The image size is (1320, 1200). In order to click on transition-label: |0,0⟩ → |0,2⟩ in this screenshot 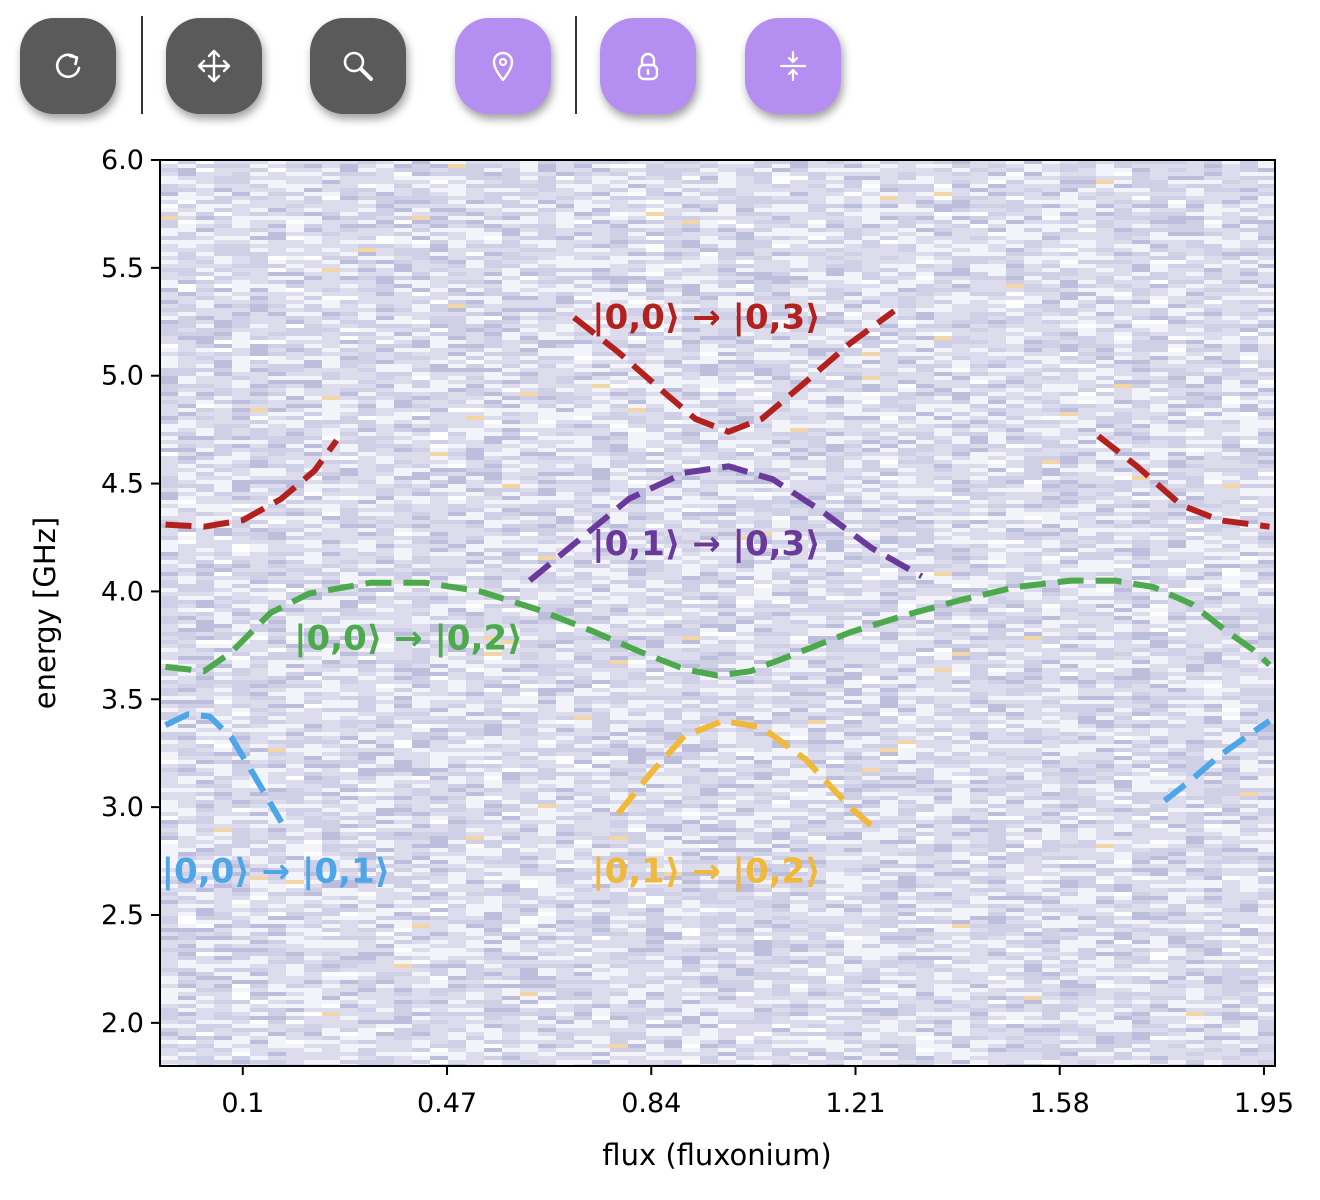, I will do `click(408, 639)`.